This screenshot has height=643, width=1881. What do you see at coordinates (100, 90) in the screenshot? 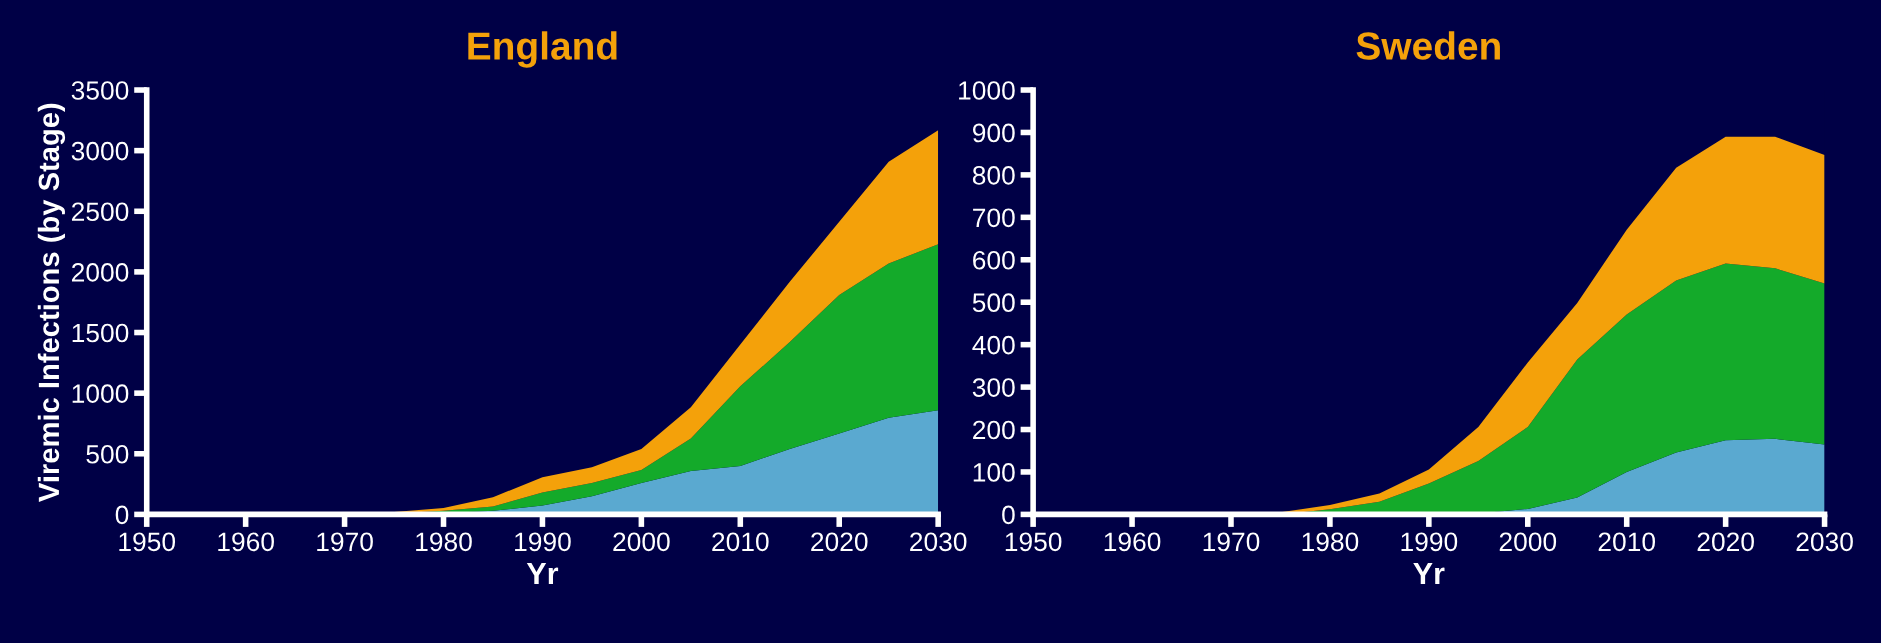
I see `y-tick-label: 3500` at bounding box center [100, 90].